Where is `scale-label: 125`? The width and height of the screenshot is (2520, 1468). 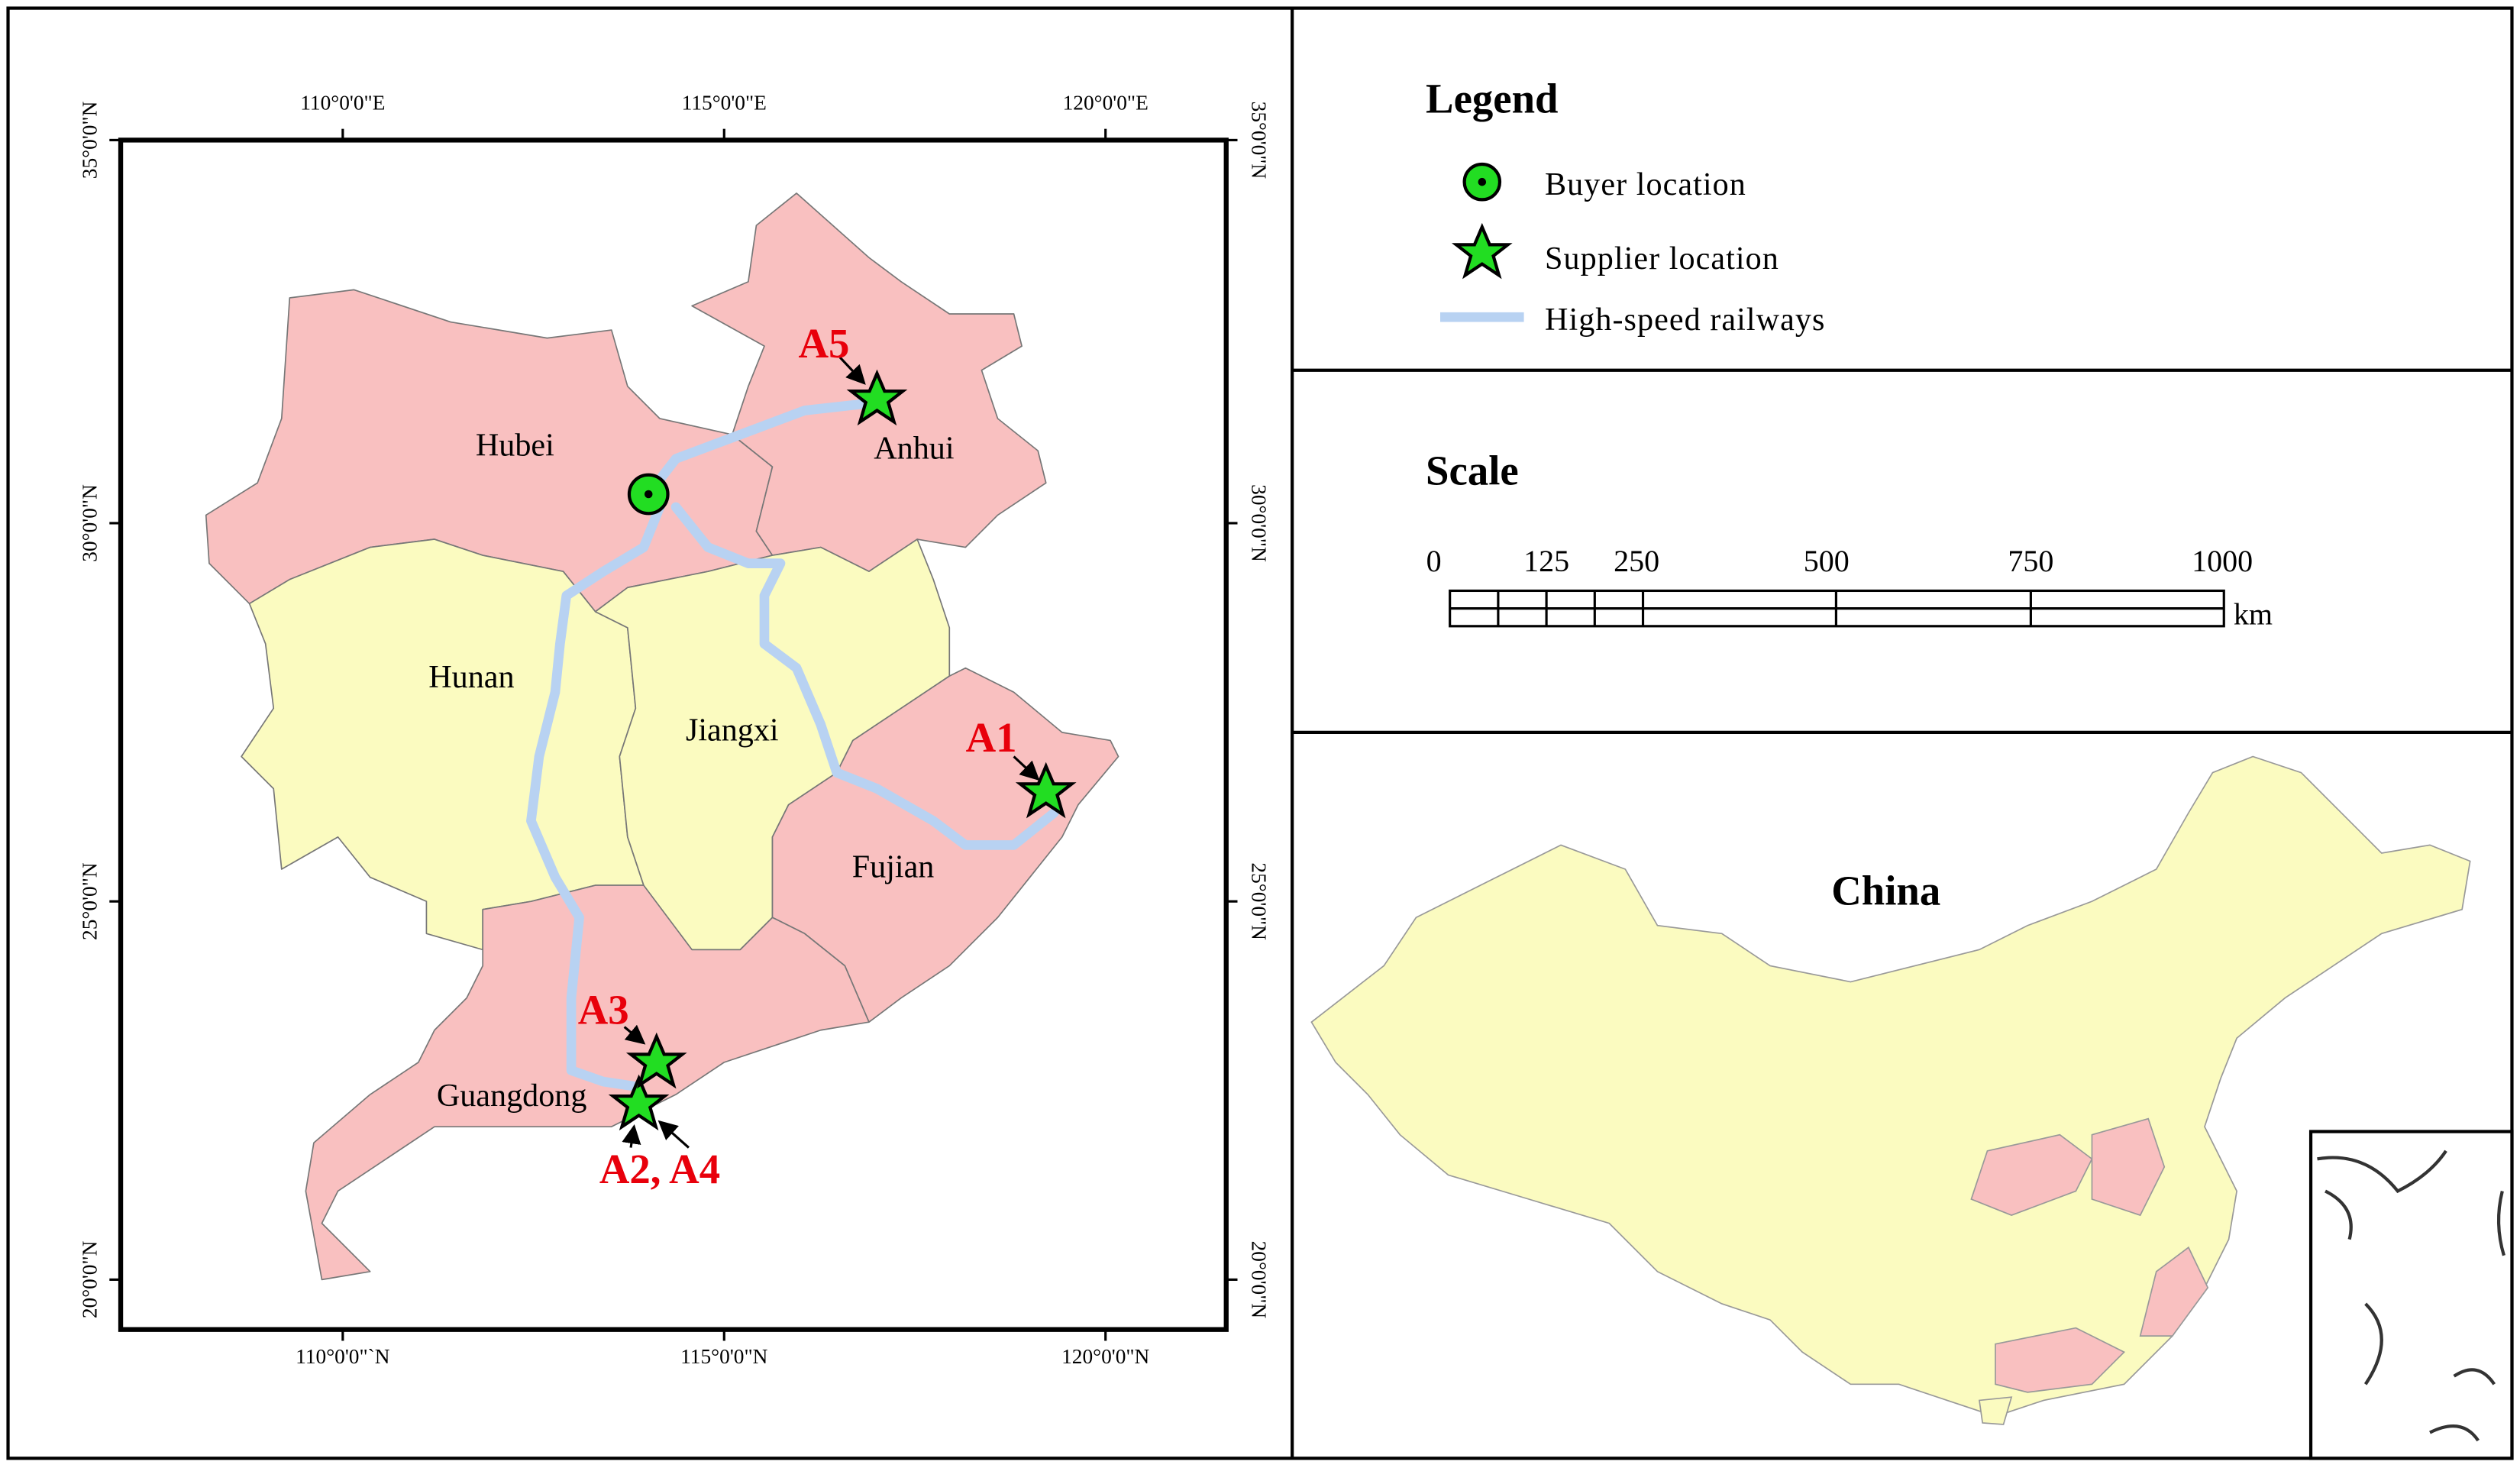
scale-label: 125 is located at coordinates (1546, 561).